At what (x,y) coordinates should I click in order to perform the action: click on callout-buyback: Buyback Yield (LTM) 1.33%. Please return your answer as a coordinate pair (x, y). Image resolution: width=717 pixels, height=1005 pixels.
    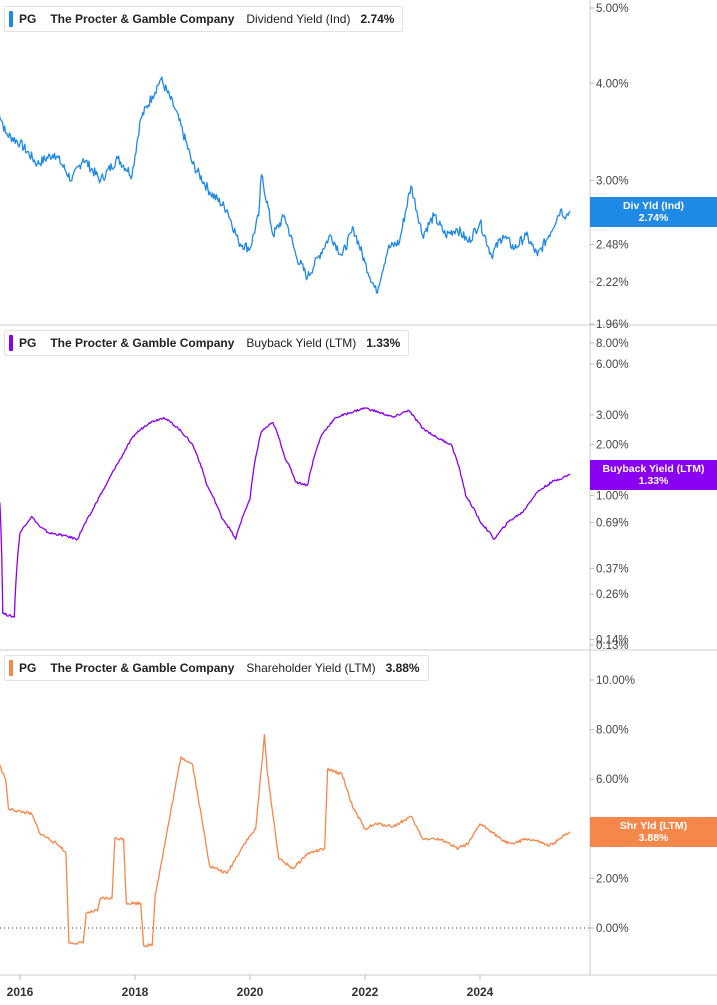
    Looking at the image, I should click on (653, 475).